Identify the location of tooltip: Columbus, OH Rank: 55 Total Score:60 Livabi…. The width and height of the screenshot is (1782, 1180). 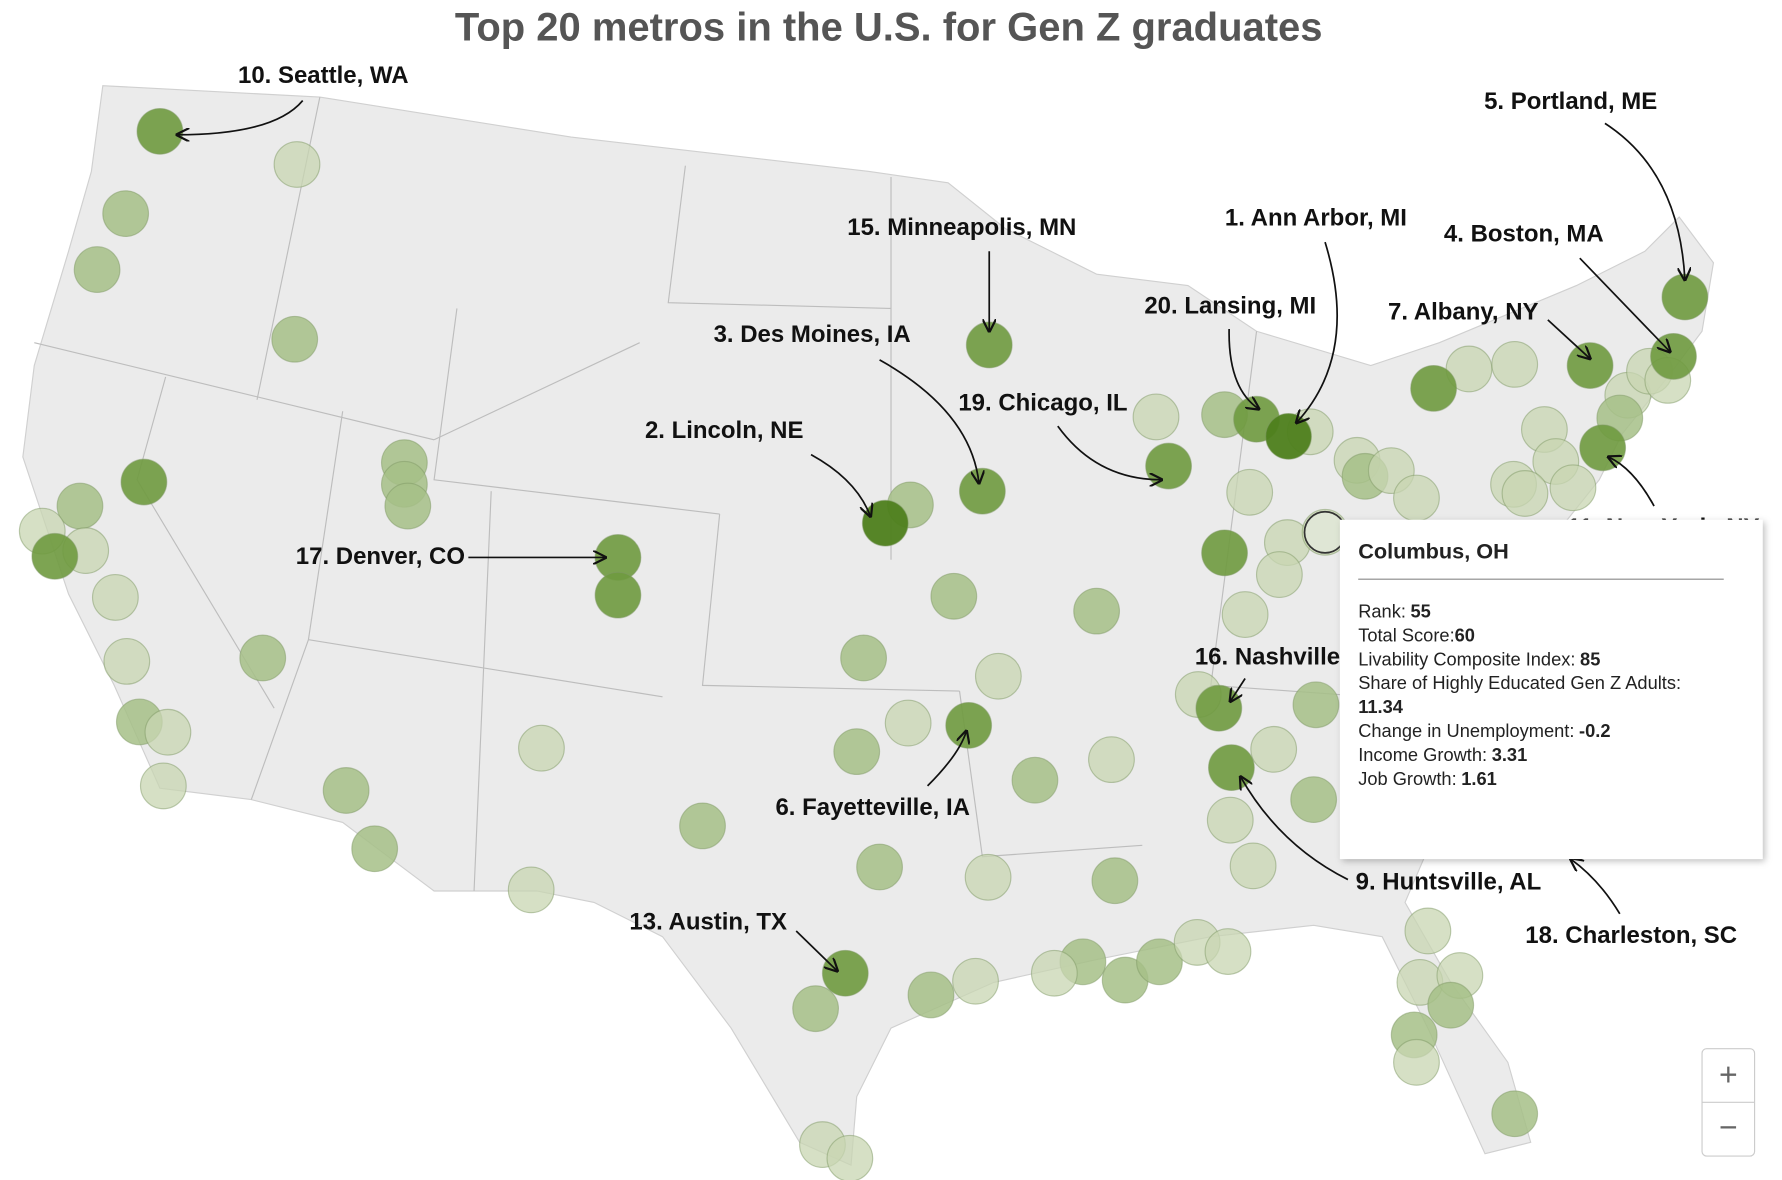
(1551, 689).